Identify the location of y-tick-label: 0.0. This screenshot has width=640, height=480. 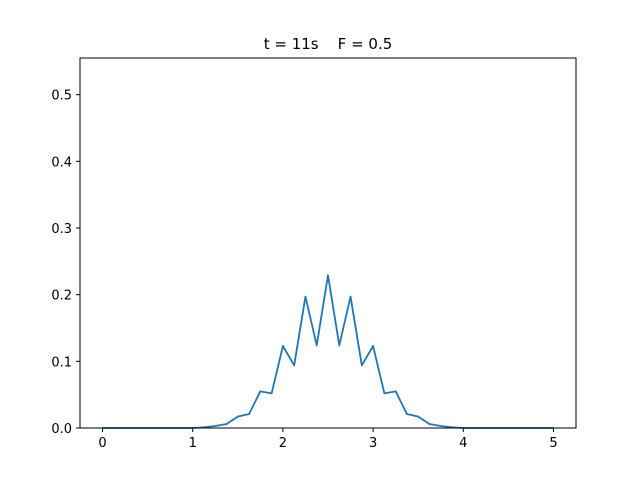
(61, 429).